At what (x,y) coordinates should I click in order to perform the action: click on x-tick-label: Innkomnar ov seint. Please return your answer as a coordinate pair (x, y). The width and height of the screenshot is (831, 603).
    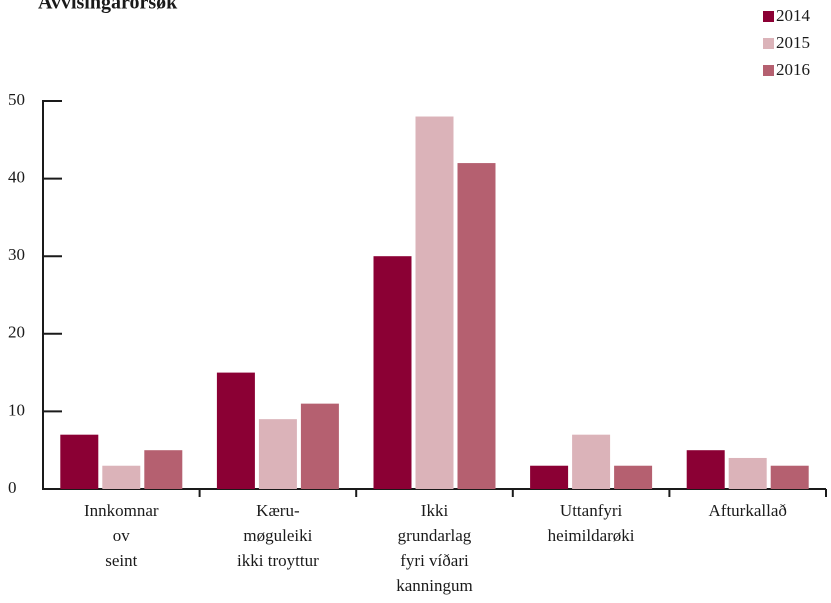
    Looking at the image, I should click on (121, 535).